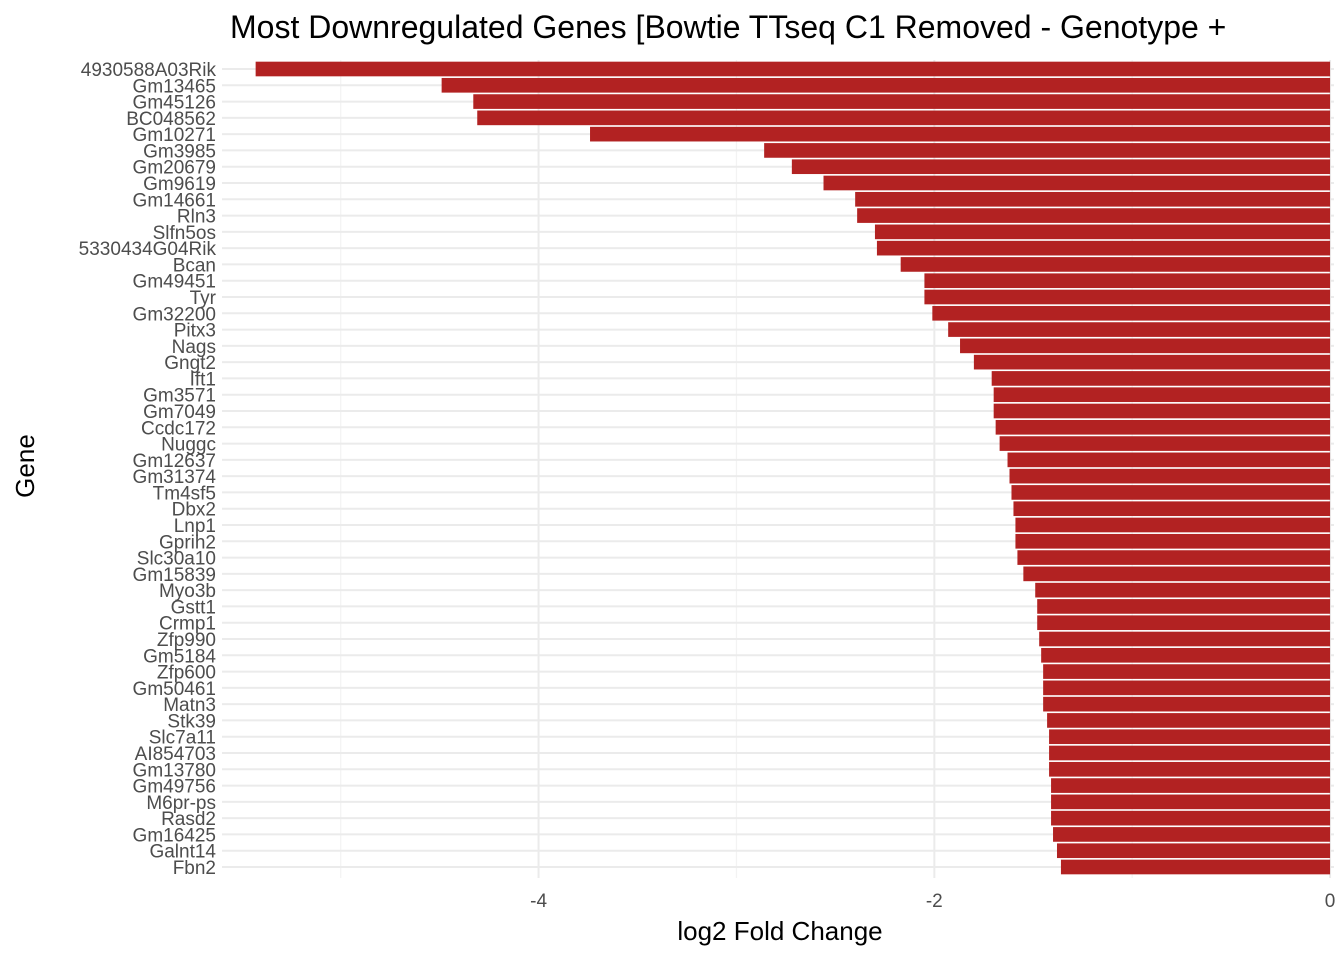 This screenshot has height=960, width=1344. What do you see at coordinates (1330, 901) in the screenshot?
I see `x-tick-label: 0` at bounding box center [1330, 901].